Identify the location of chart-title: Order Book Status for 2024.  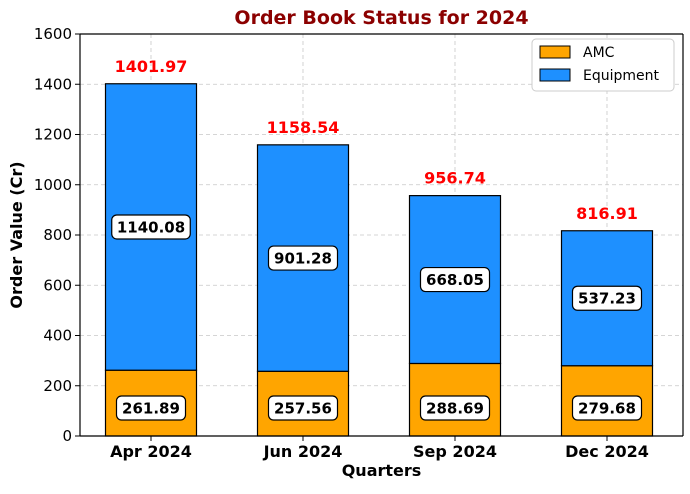
(381, 18).